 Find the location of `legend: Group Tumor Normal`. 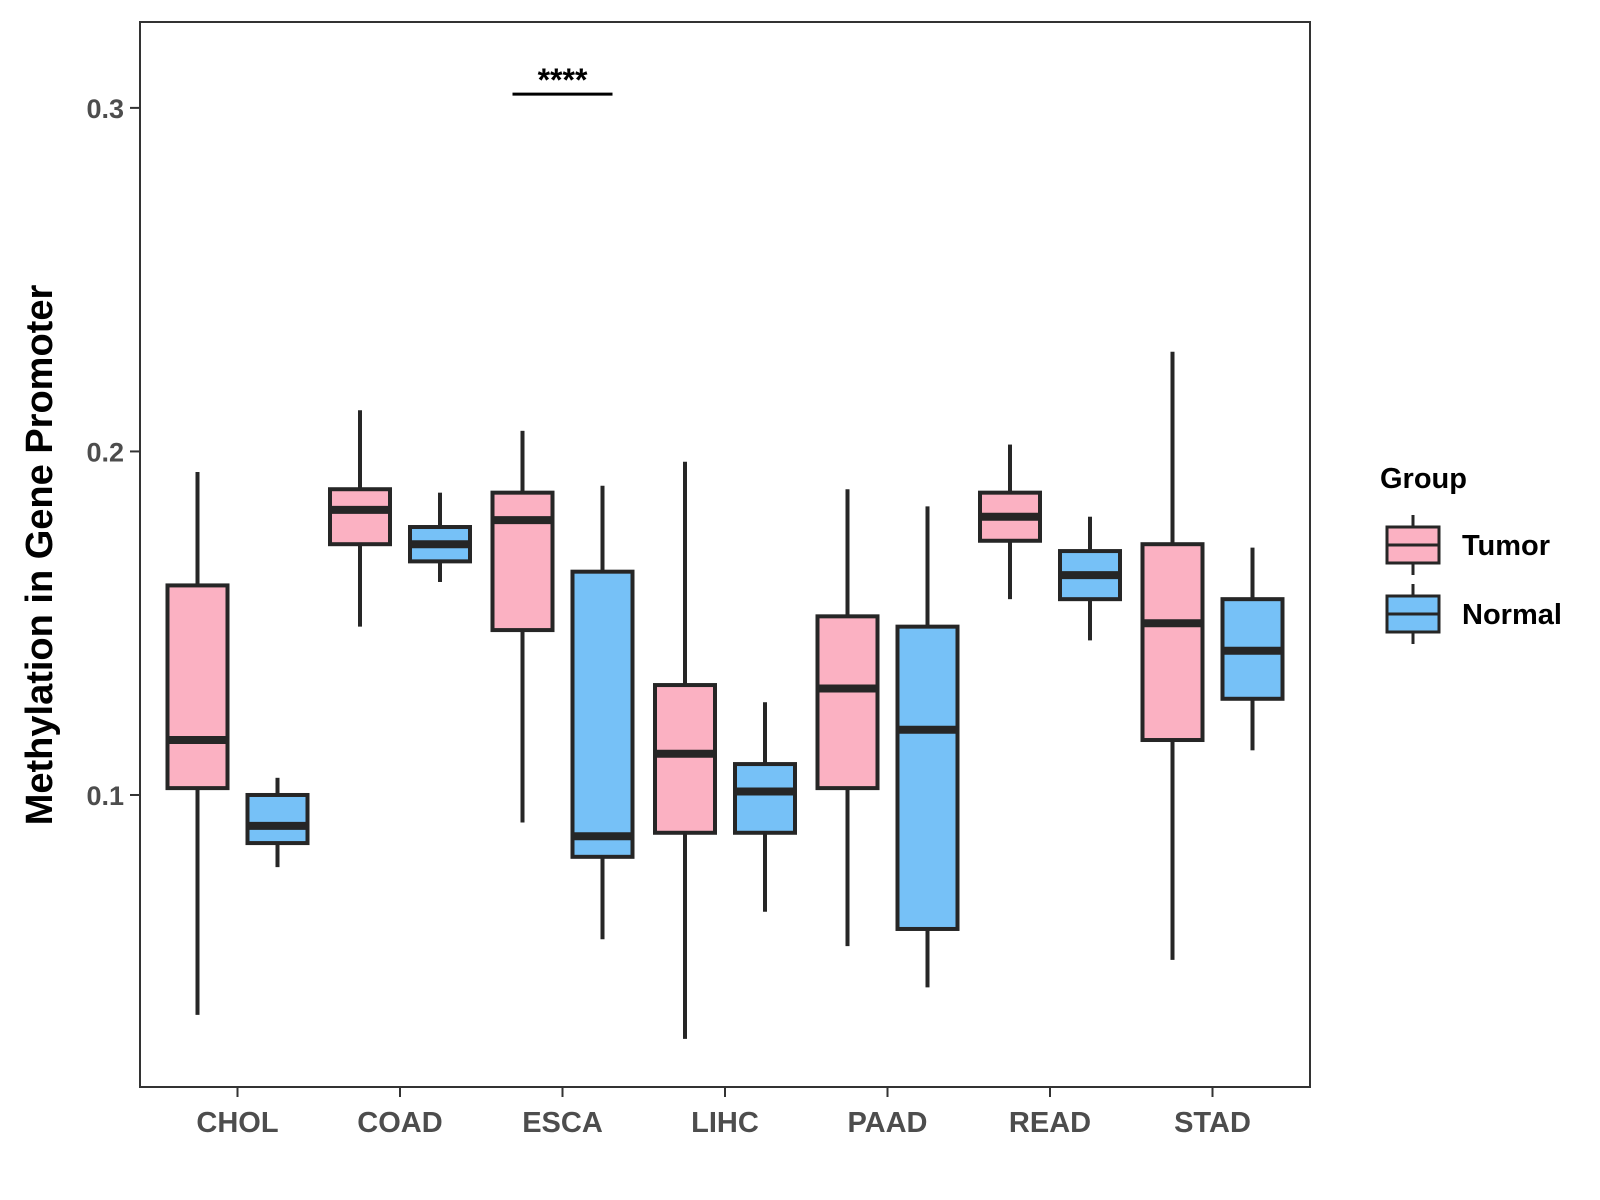

legend: Group Tumor Normal is located at coordinates (1471, 553).